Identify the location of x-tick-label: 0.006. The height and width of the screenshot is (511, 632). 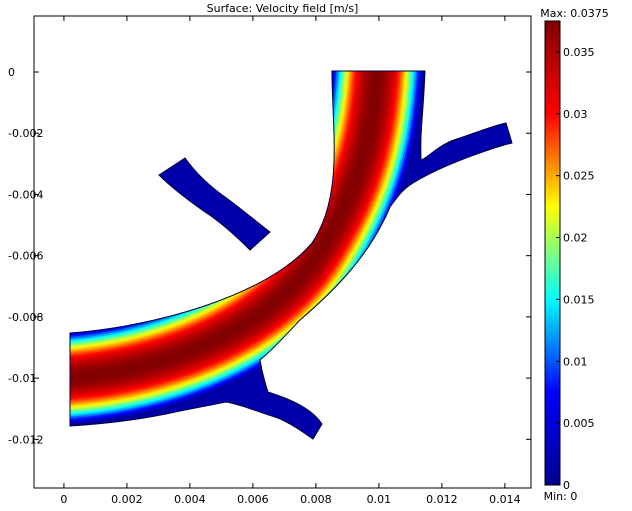
(253, 499).